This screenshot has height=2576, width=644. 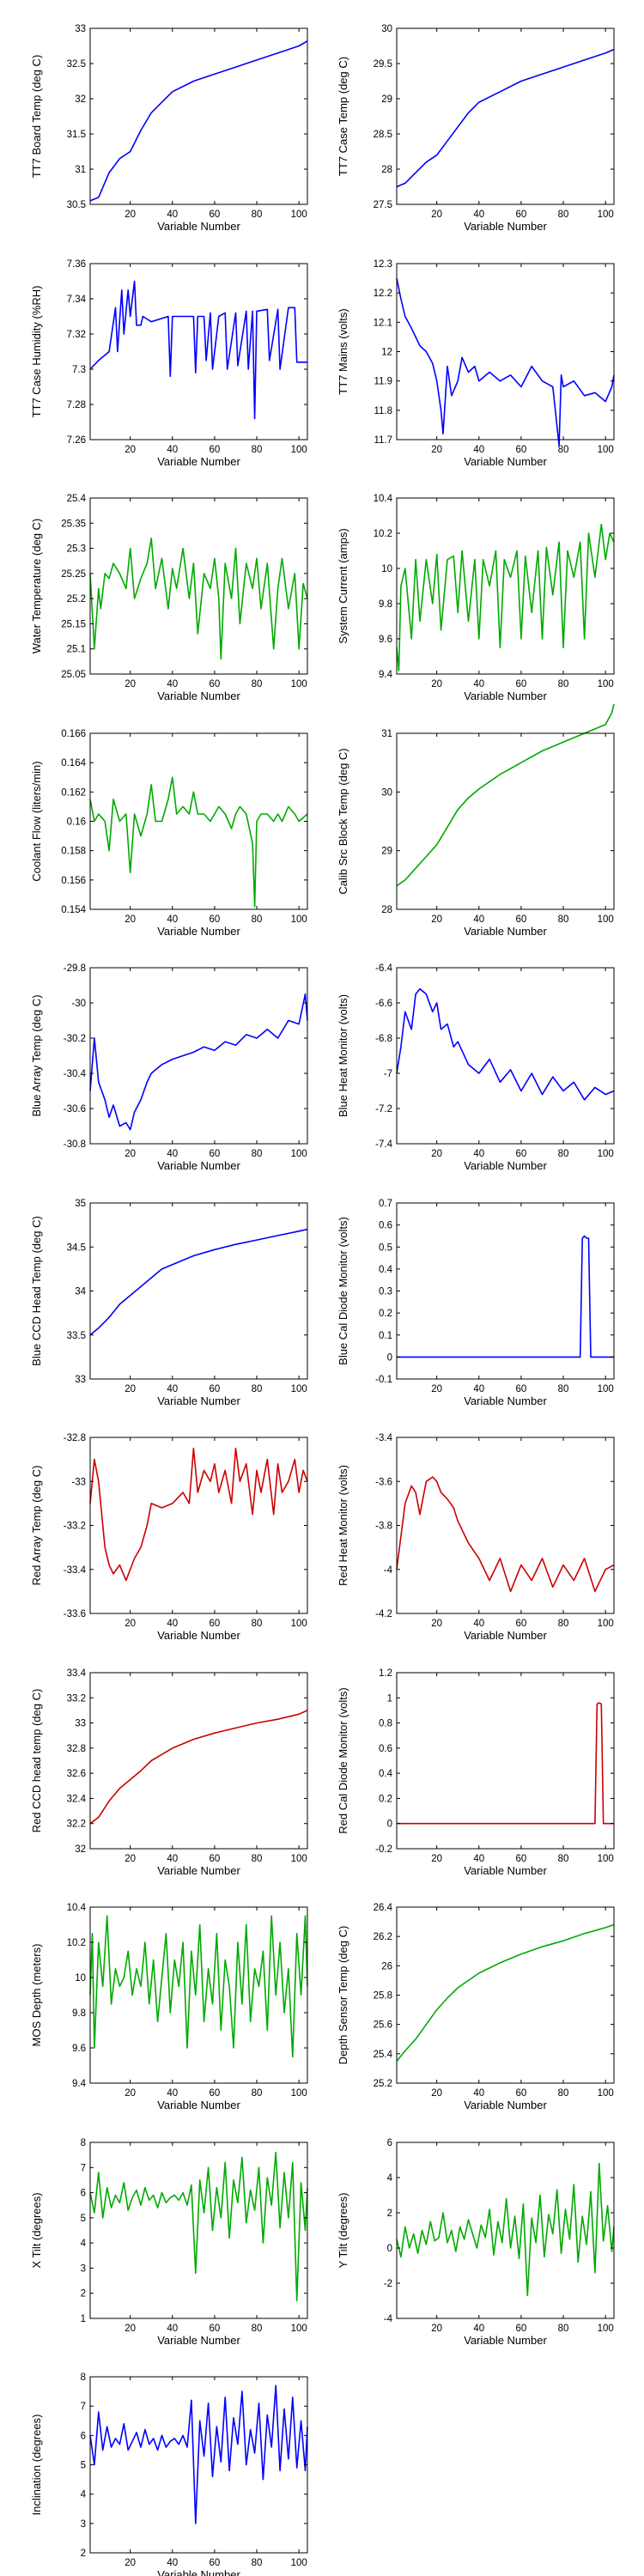 I want to click on y-tick-label: 25.3, so click(x=77, y=550).